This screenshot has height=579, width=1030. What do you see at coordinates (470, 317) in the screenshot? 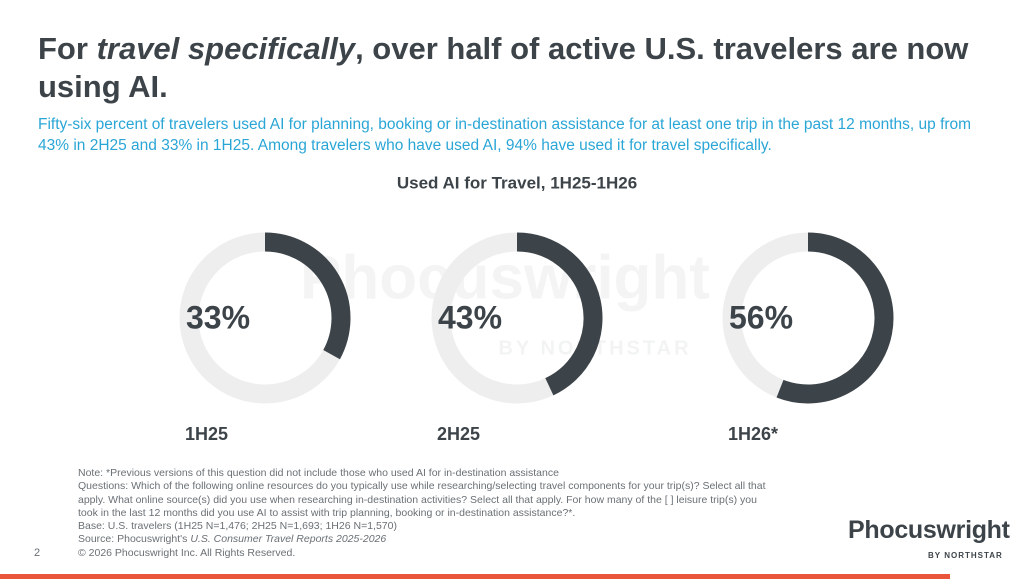
I see `value-label: 43%` at bounding box center [470, 317].